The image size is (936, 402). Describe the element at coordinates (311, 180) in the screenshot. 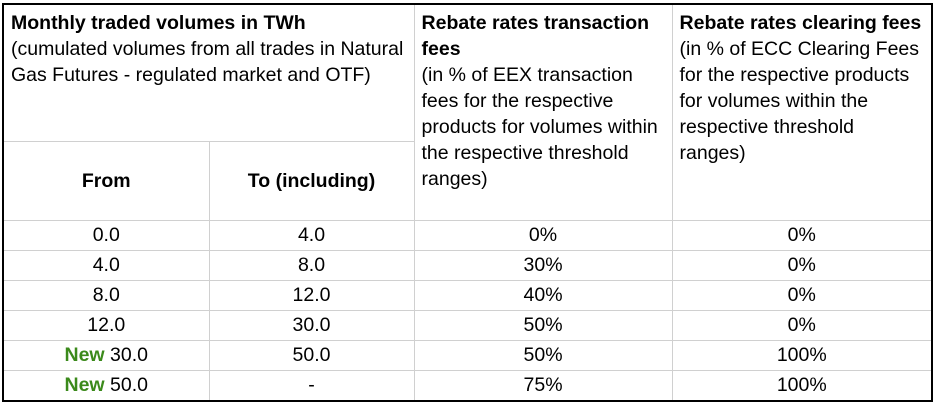

I see `to-column-header: To (including)` at that location.